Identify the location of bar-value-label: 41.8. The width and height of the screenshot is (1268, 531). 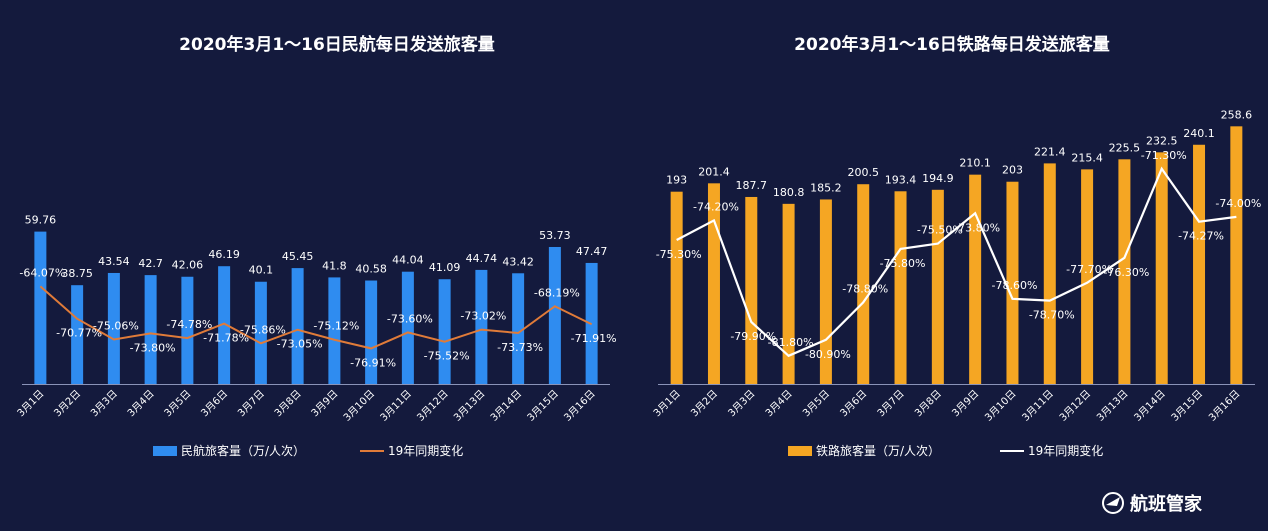
(334, 265).